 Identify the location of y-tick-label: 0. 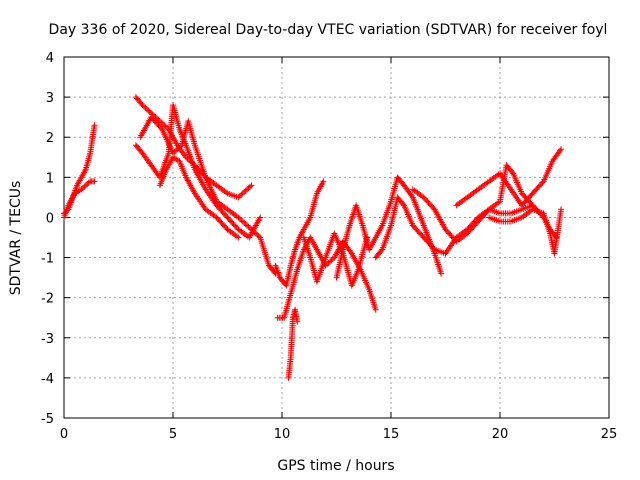
(50, 218).